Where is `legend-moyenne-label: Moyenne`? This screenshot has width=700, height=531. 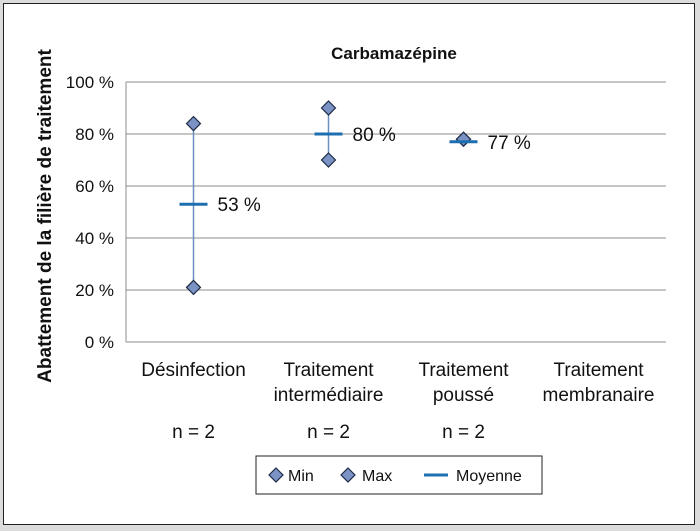
legend-moyenne-label: Moyenne is located at coordinates (489, 476).